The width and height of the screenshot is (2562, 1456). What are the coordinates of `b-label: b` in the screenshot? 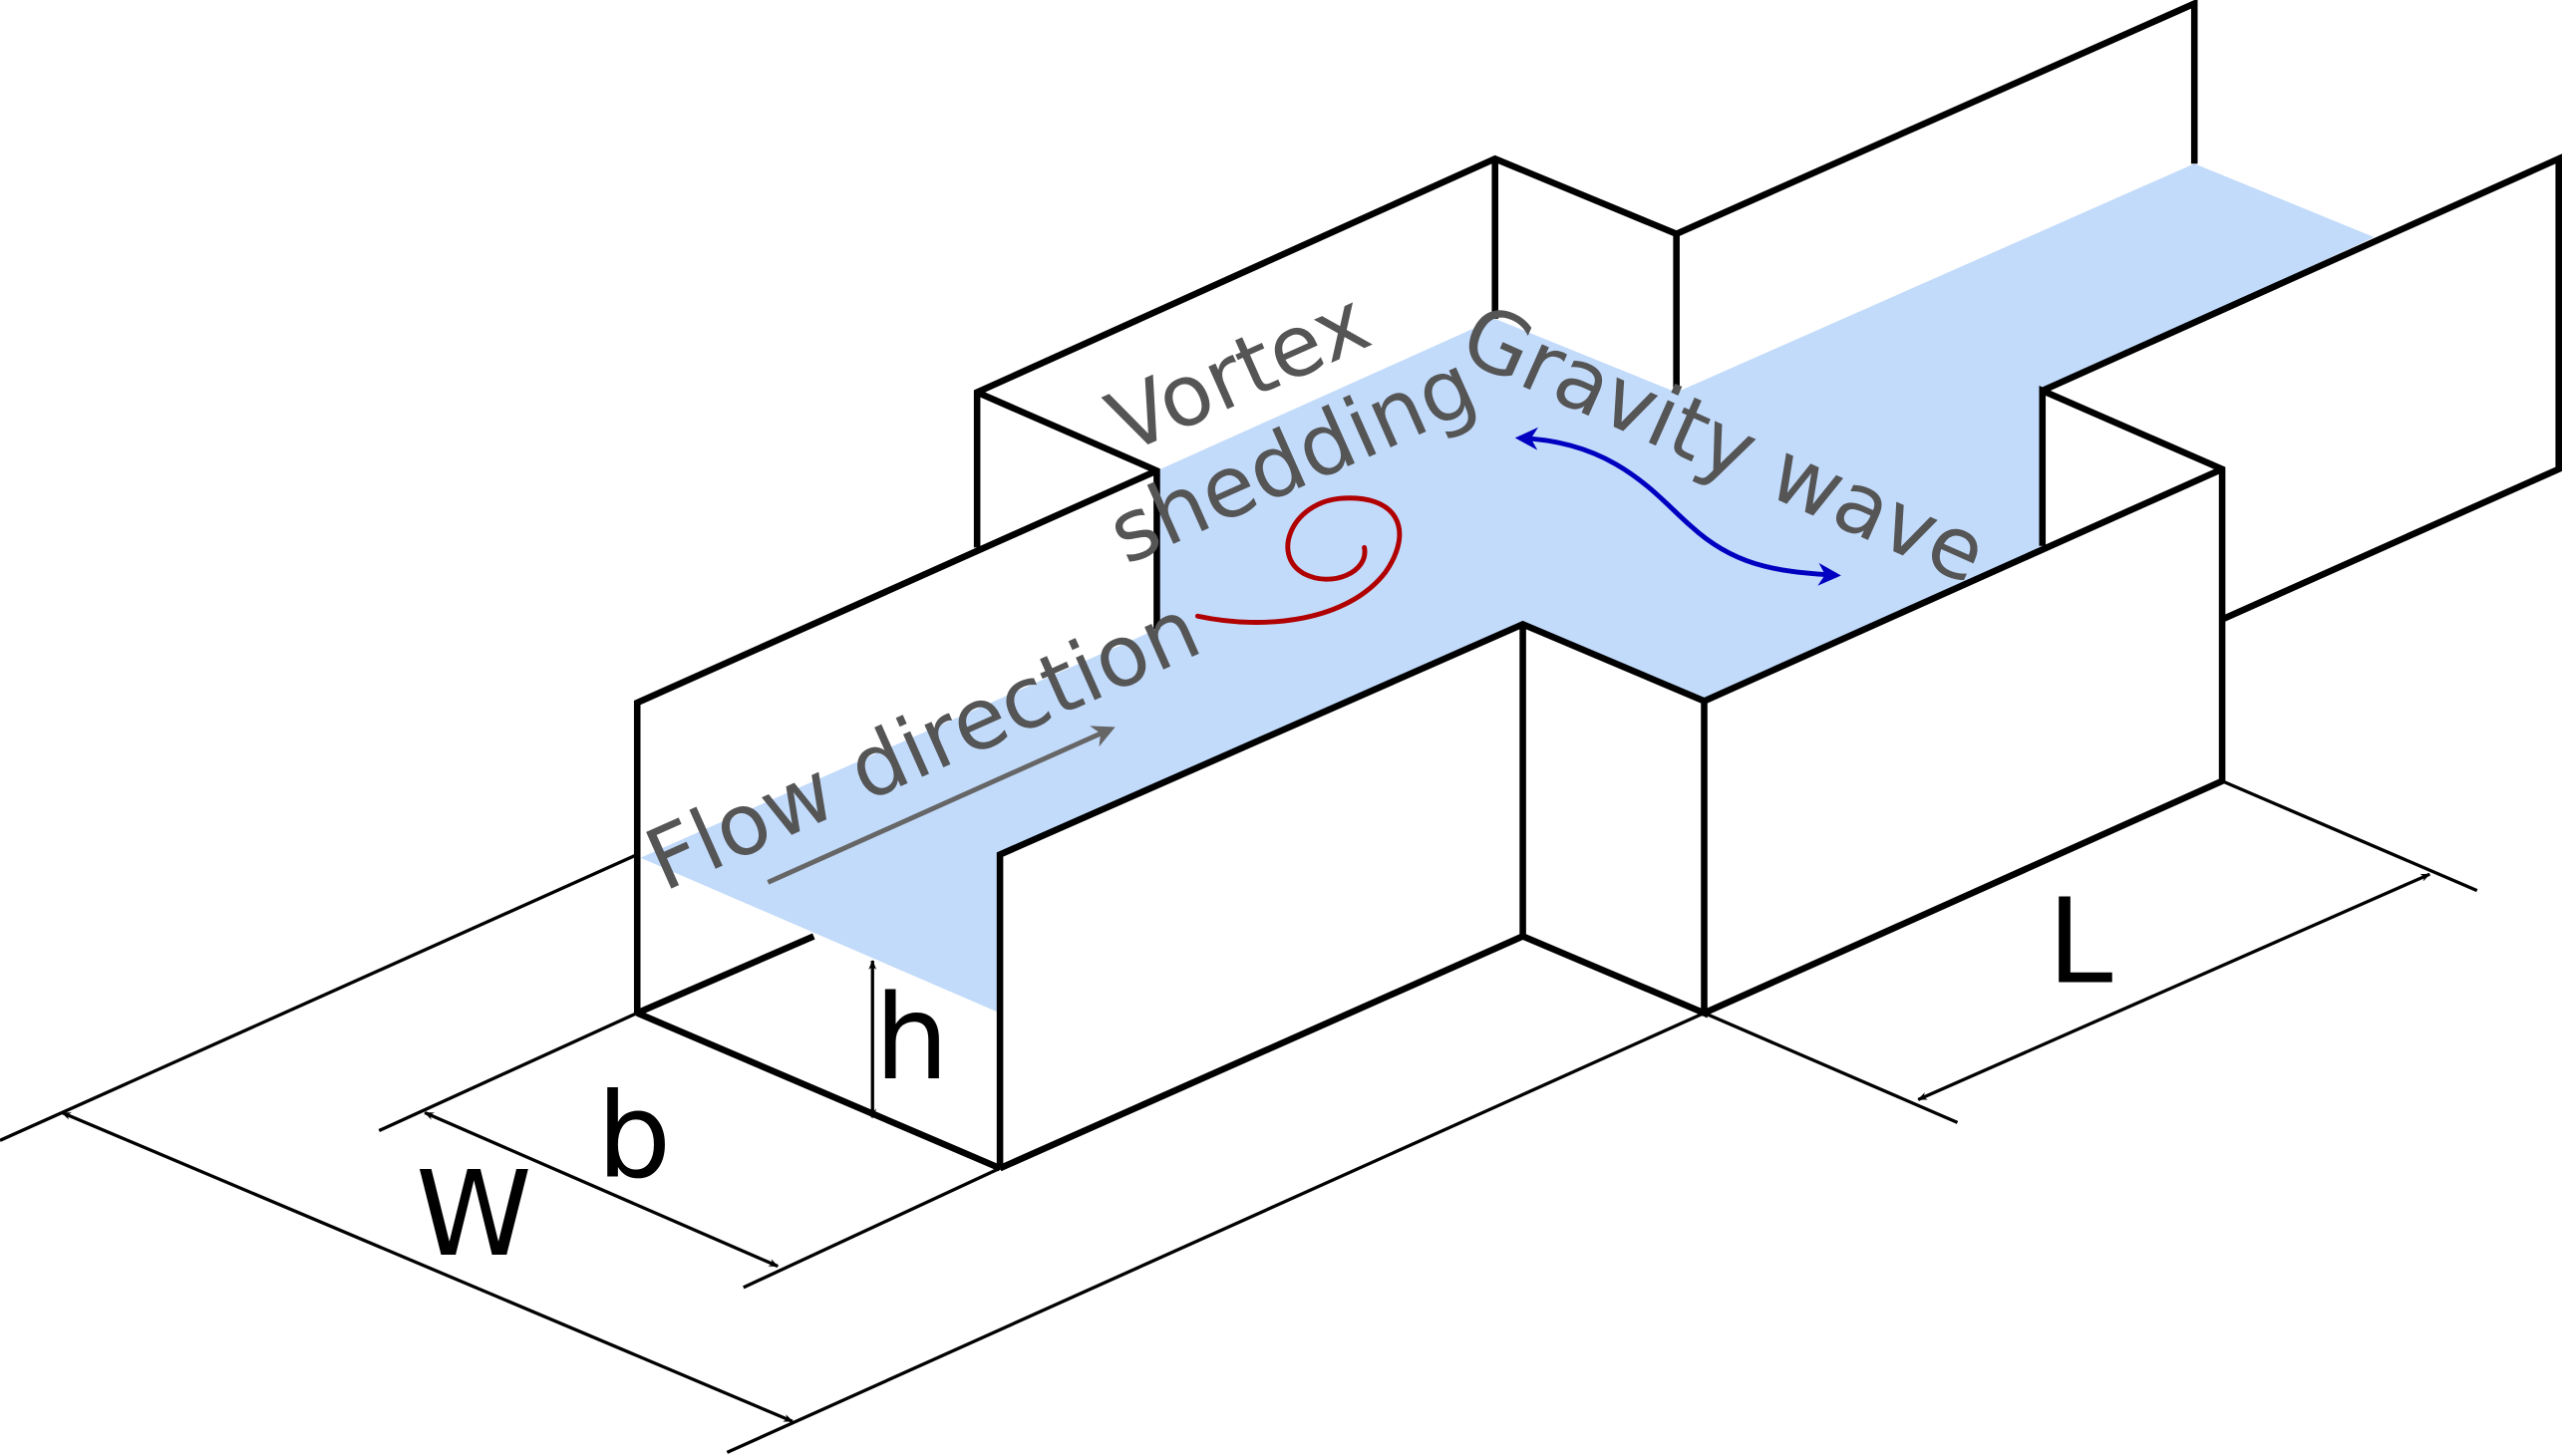 It's located at (633, 1135).